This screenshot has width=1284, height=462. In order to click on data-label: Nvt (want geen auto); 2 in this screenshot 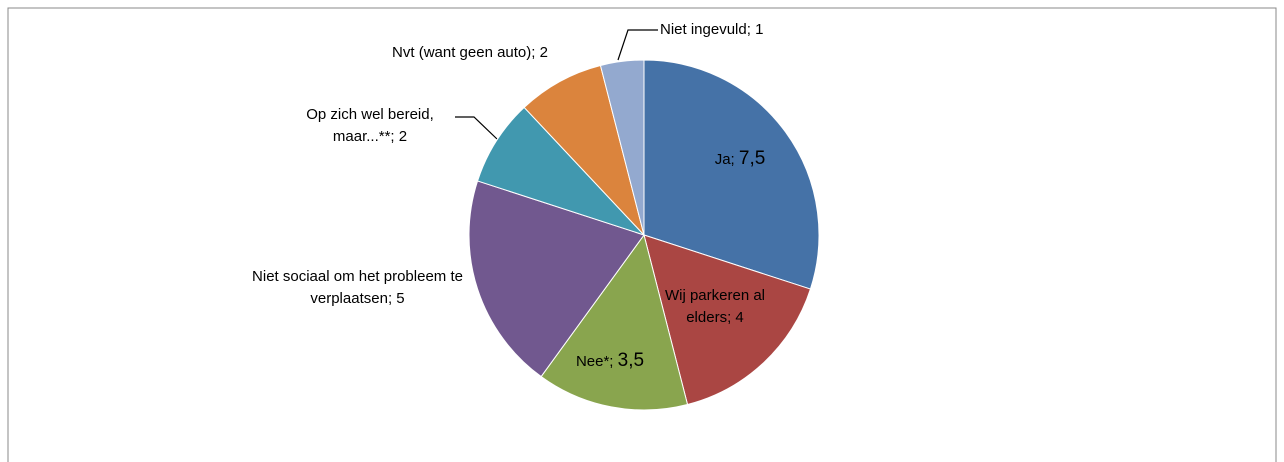, I will do `click(470, 53)`.